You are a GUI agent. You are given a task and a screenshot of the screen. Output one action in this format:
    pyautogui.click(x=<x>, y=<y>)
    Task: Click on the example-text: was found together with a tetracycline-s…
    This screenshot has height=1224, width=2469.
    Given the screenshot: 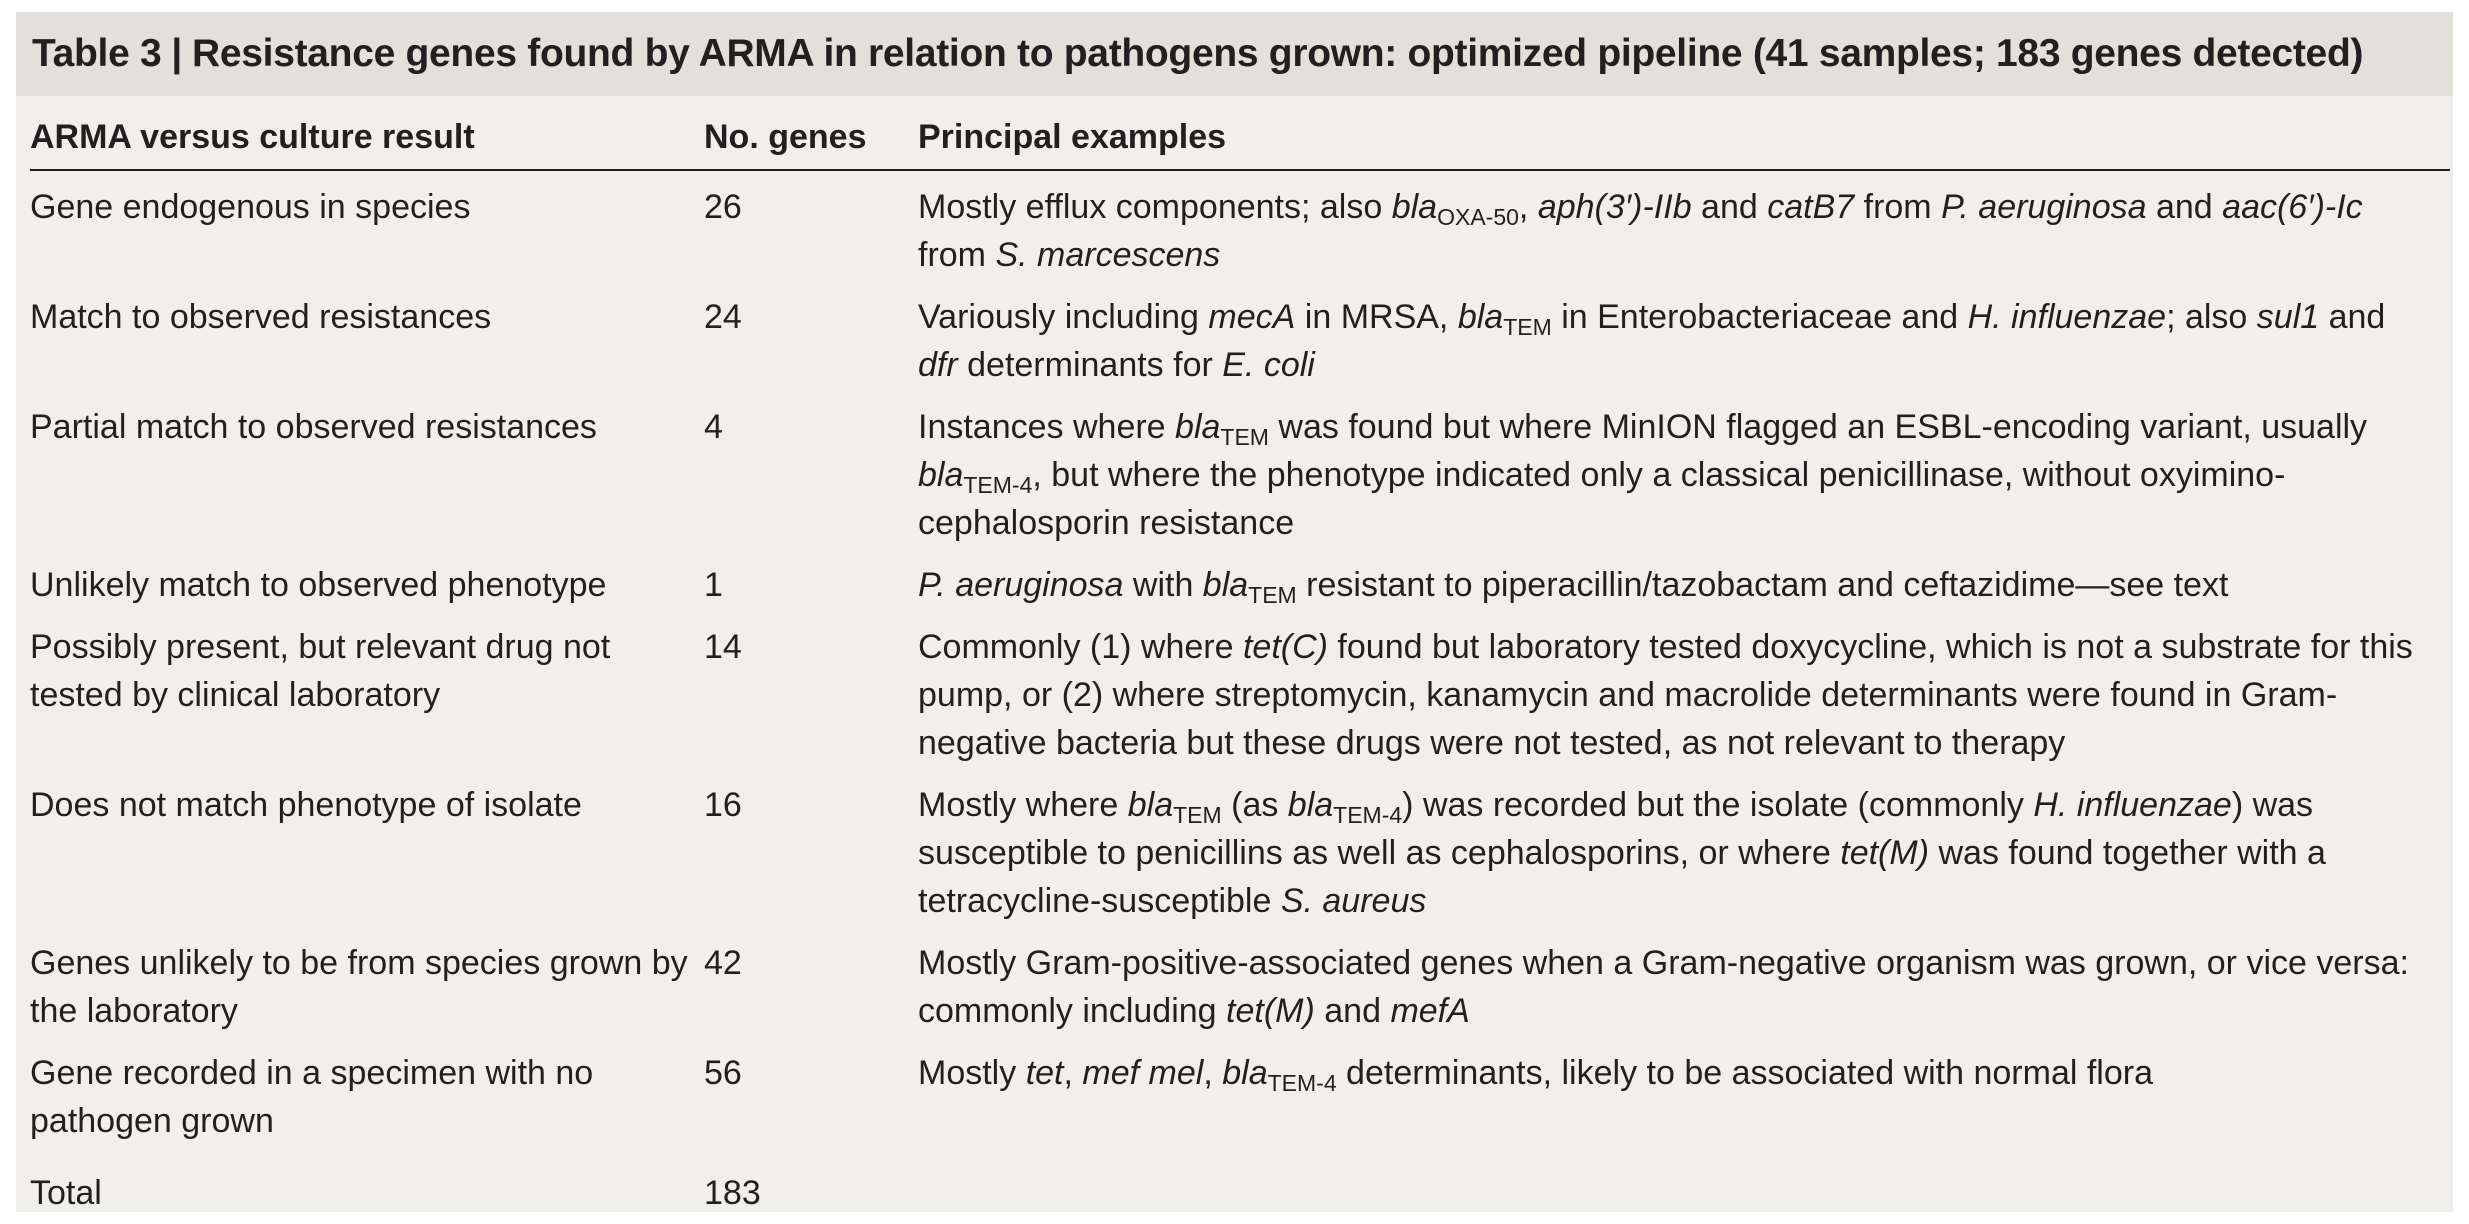 What is the action you would take?
    pyautogui.click(x=1622, y=877)
    